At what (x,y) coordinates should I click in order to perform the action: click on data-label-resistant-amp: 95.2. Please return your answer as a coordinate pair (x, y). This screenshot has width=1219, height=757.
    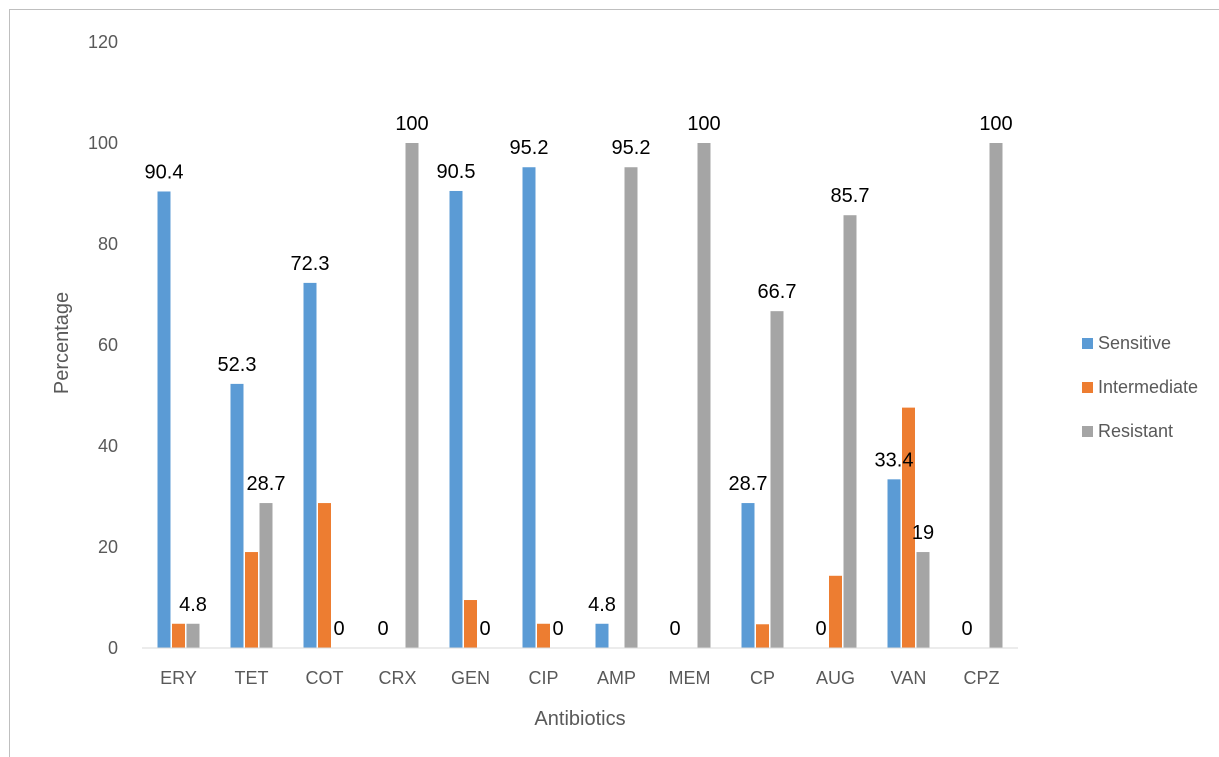
    Looking at the image, I should click on (631, 148).